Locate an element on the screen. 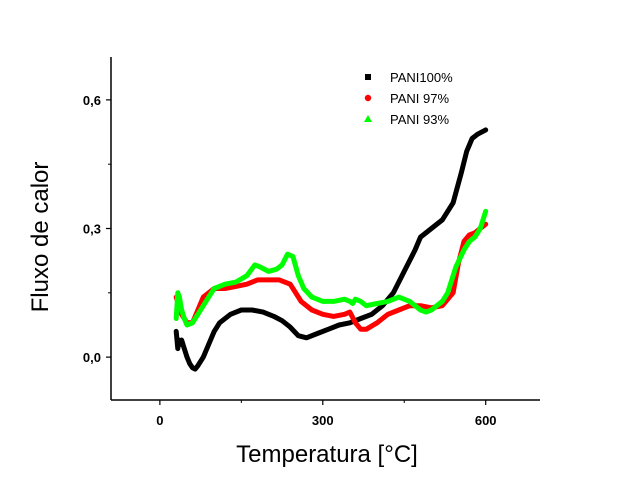 Image resolution: width=627 pixels, height=480 pixels. legend: PANI100% PANI 97% PANI 93% is located at coordinates (408, 98).